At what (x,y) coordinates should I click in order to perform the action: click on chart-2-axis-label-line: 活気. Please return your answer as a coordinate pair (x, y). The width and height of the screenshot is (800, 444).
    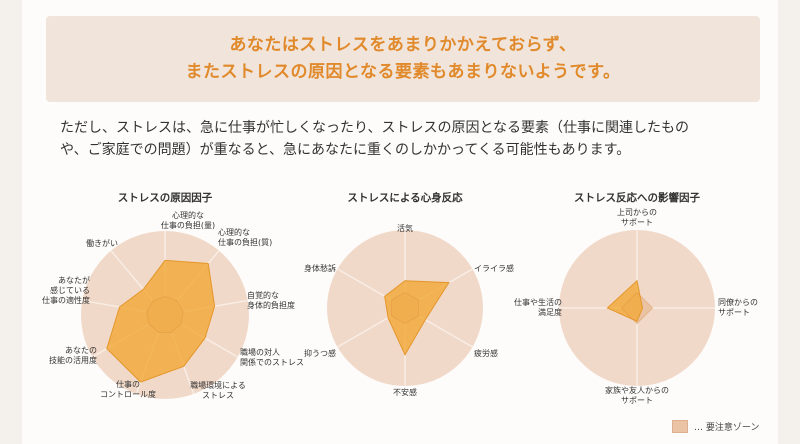
    Looking at the image, I should click on (405, 228).